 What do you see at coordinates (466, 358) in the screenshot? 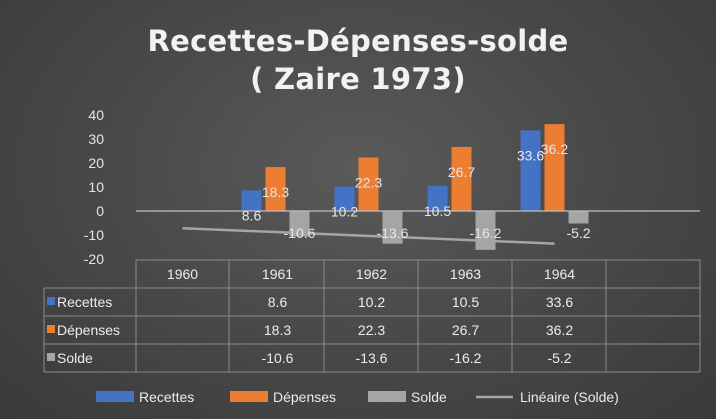
I see `table-cell-solde-1963: -16.2` at bounding box center [466, 358].